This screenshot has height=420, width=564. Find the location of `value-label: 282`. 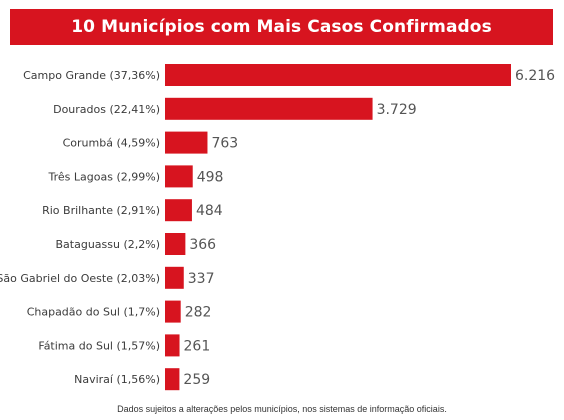

value-label: 282 is located at coordinates (198, 313).